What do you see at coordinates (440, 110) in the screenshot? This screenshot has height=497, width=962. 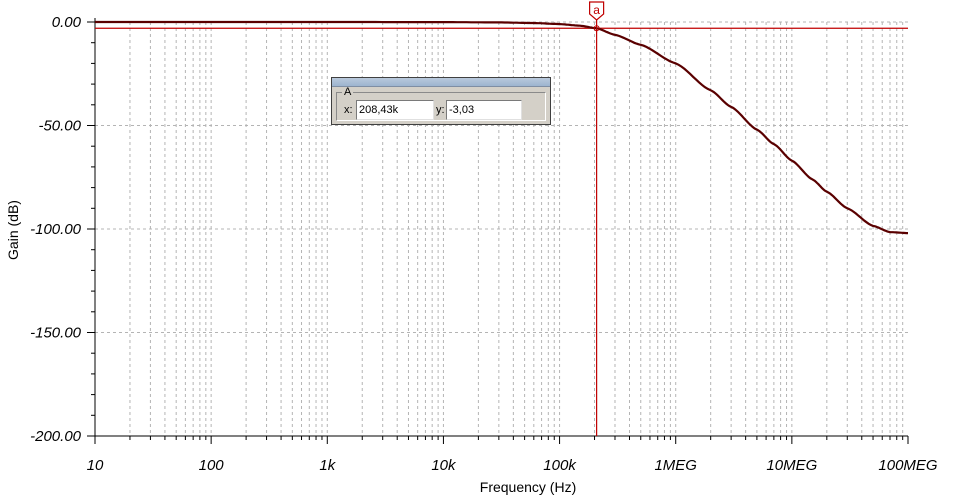 I see `y-field-label: y:` at bounding box center [440, 110].